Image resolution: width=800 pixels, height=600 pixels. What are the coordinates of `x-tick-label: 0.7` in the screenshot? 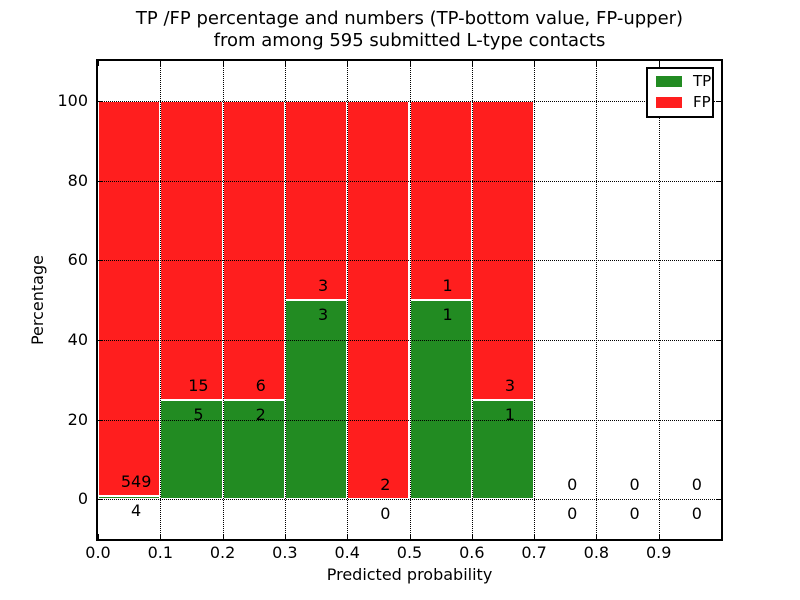 It's located at (534, 552).